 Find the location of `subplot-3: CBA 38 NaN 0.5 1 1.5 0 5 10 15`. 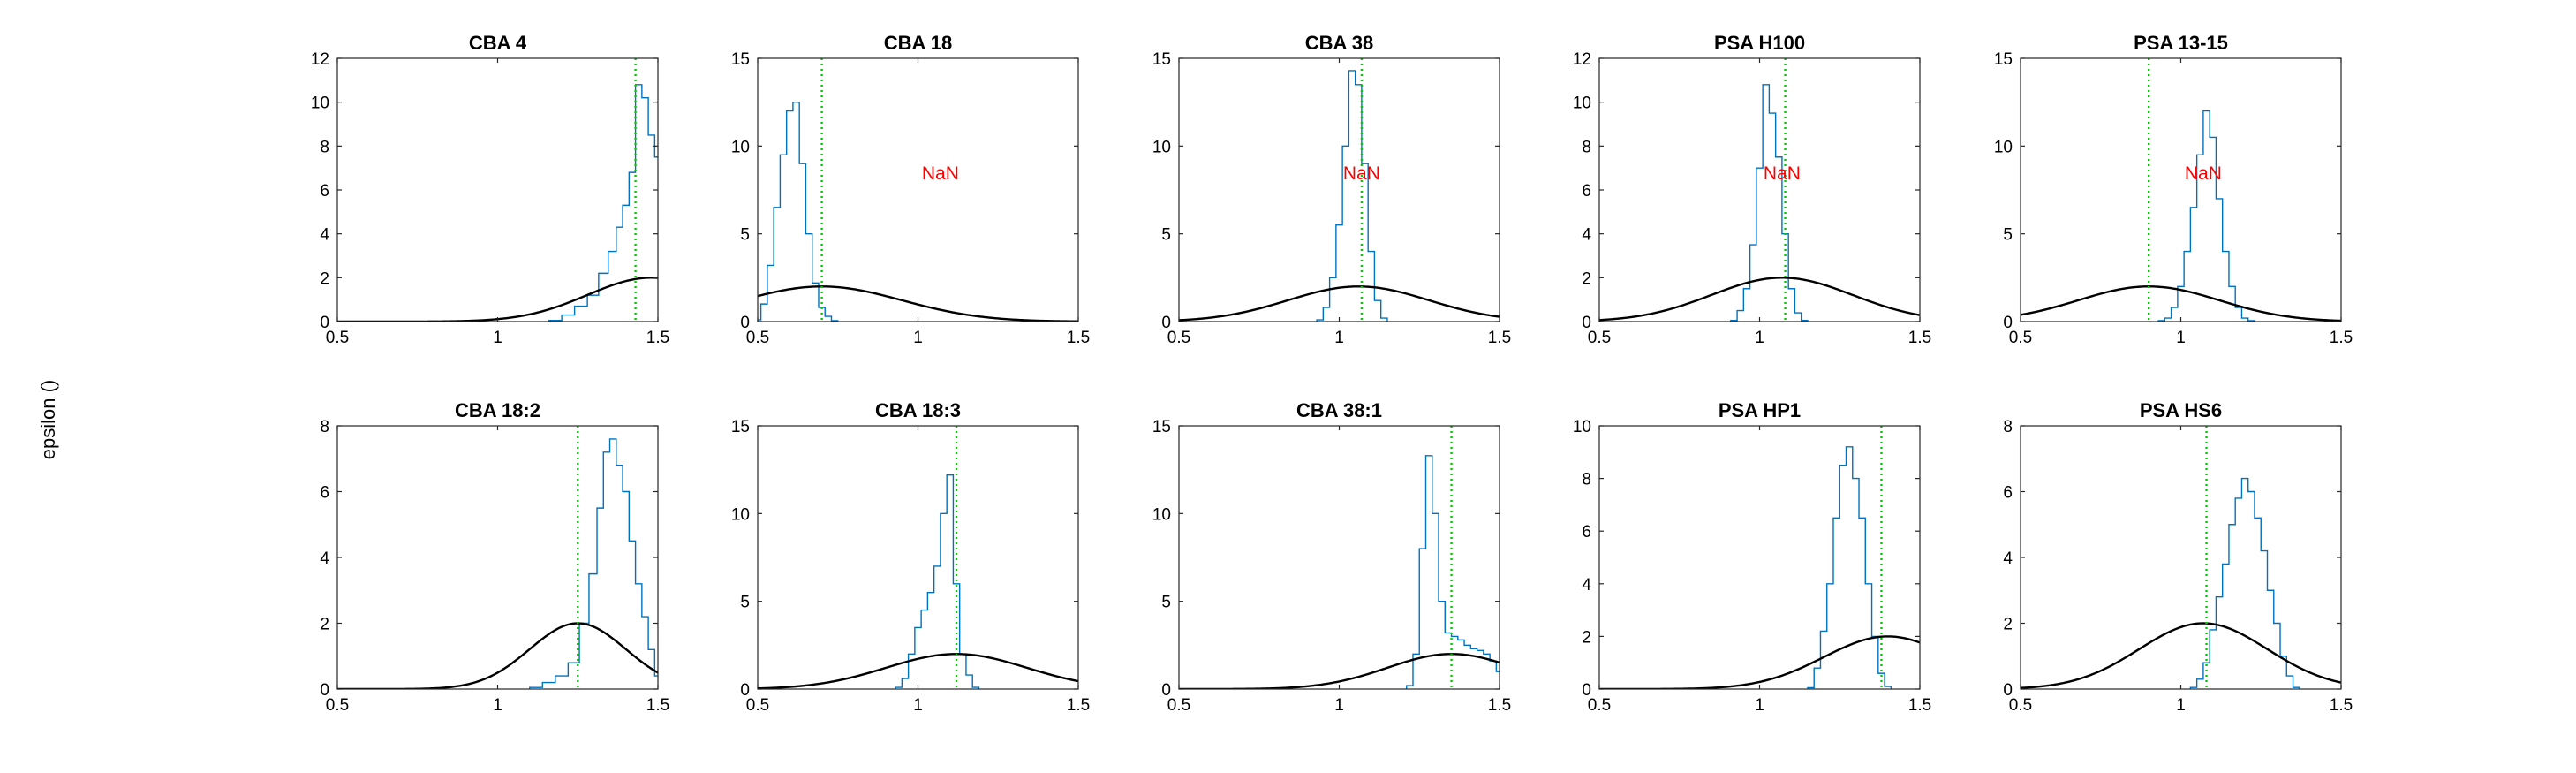

subplot-3: CBA 38 NaN 0.5 1 1.5 0 5 10 15 is located at coordinates (1331, 189).